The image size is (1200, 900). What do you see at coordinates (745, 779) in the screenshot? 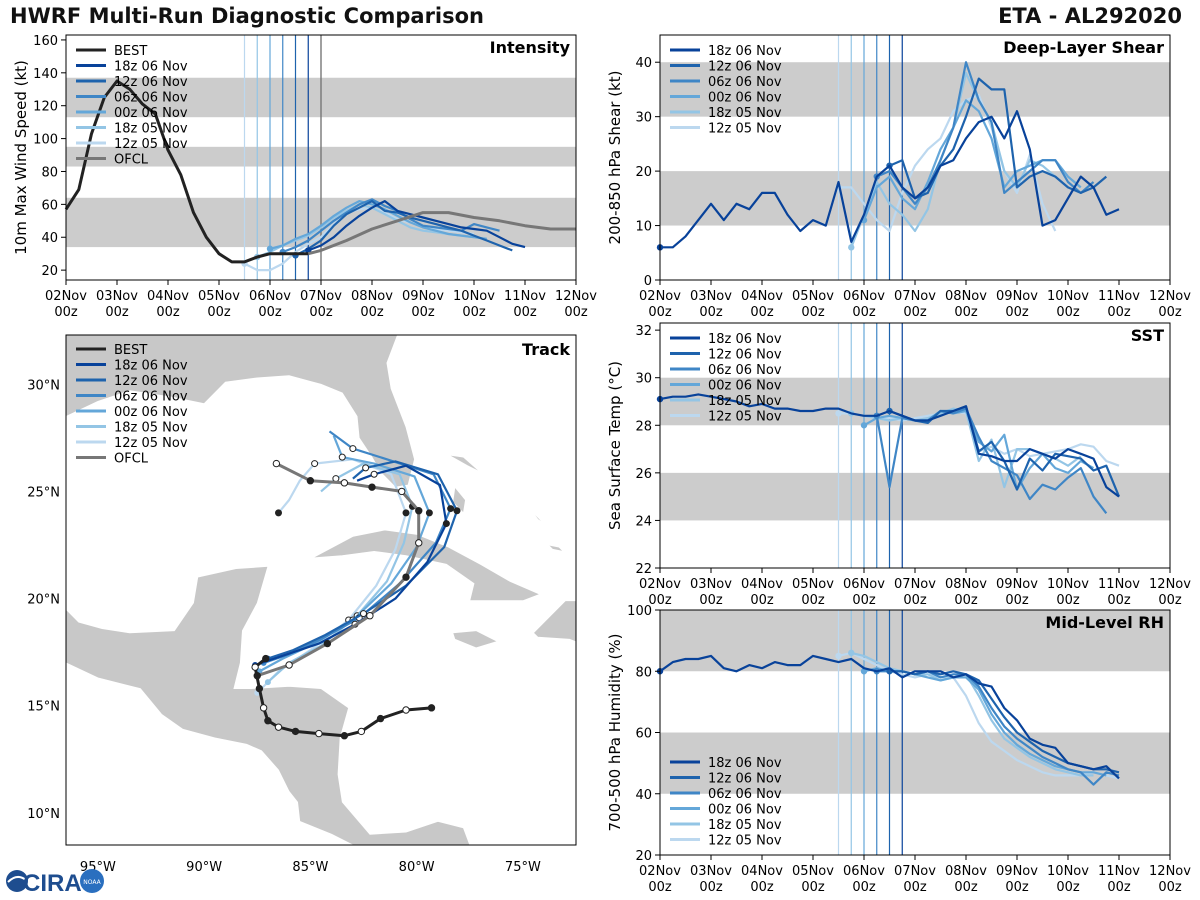
I see `rh-legend-label: 12z 06 Nov` at bounding box center [745, 779].